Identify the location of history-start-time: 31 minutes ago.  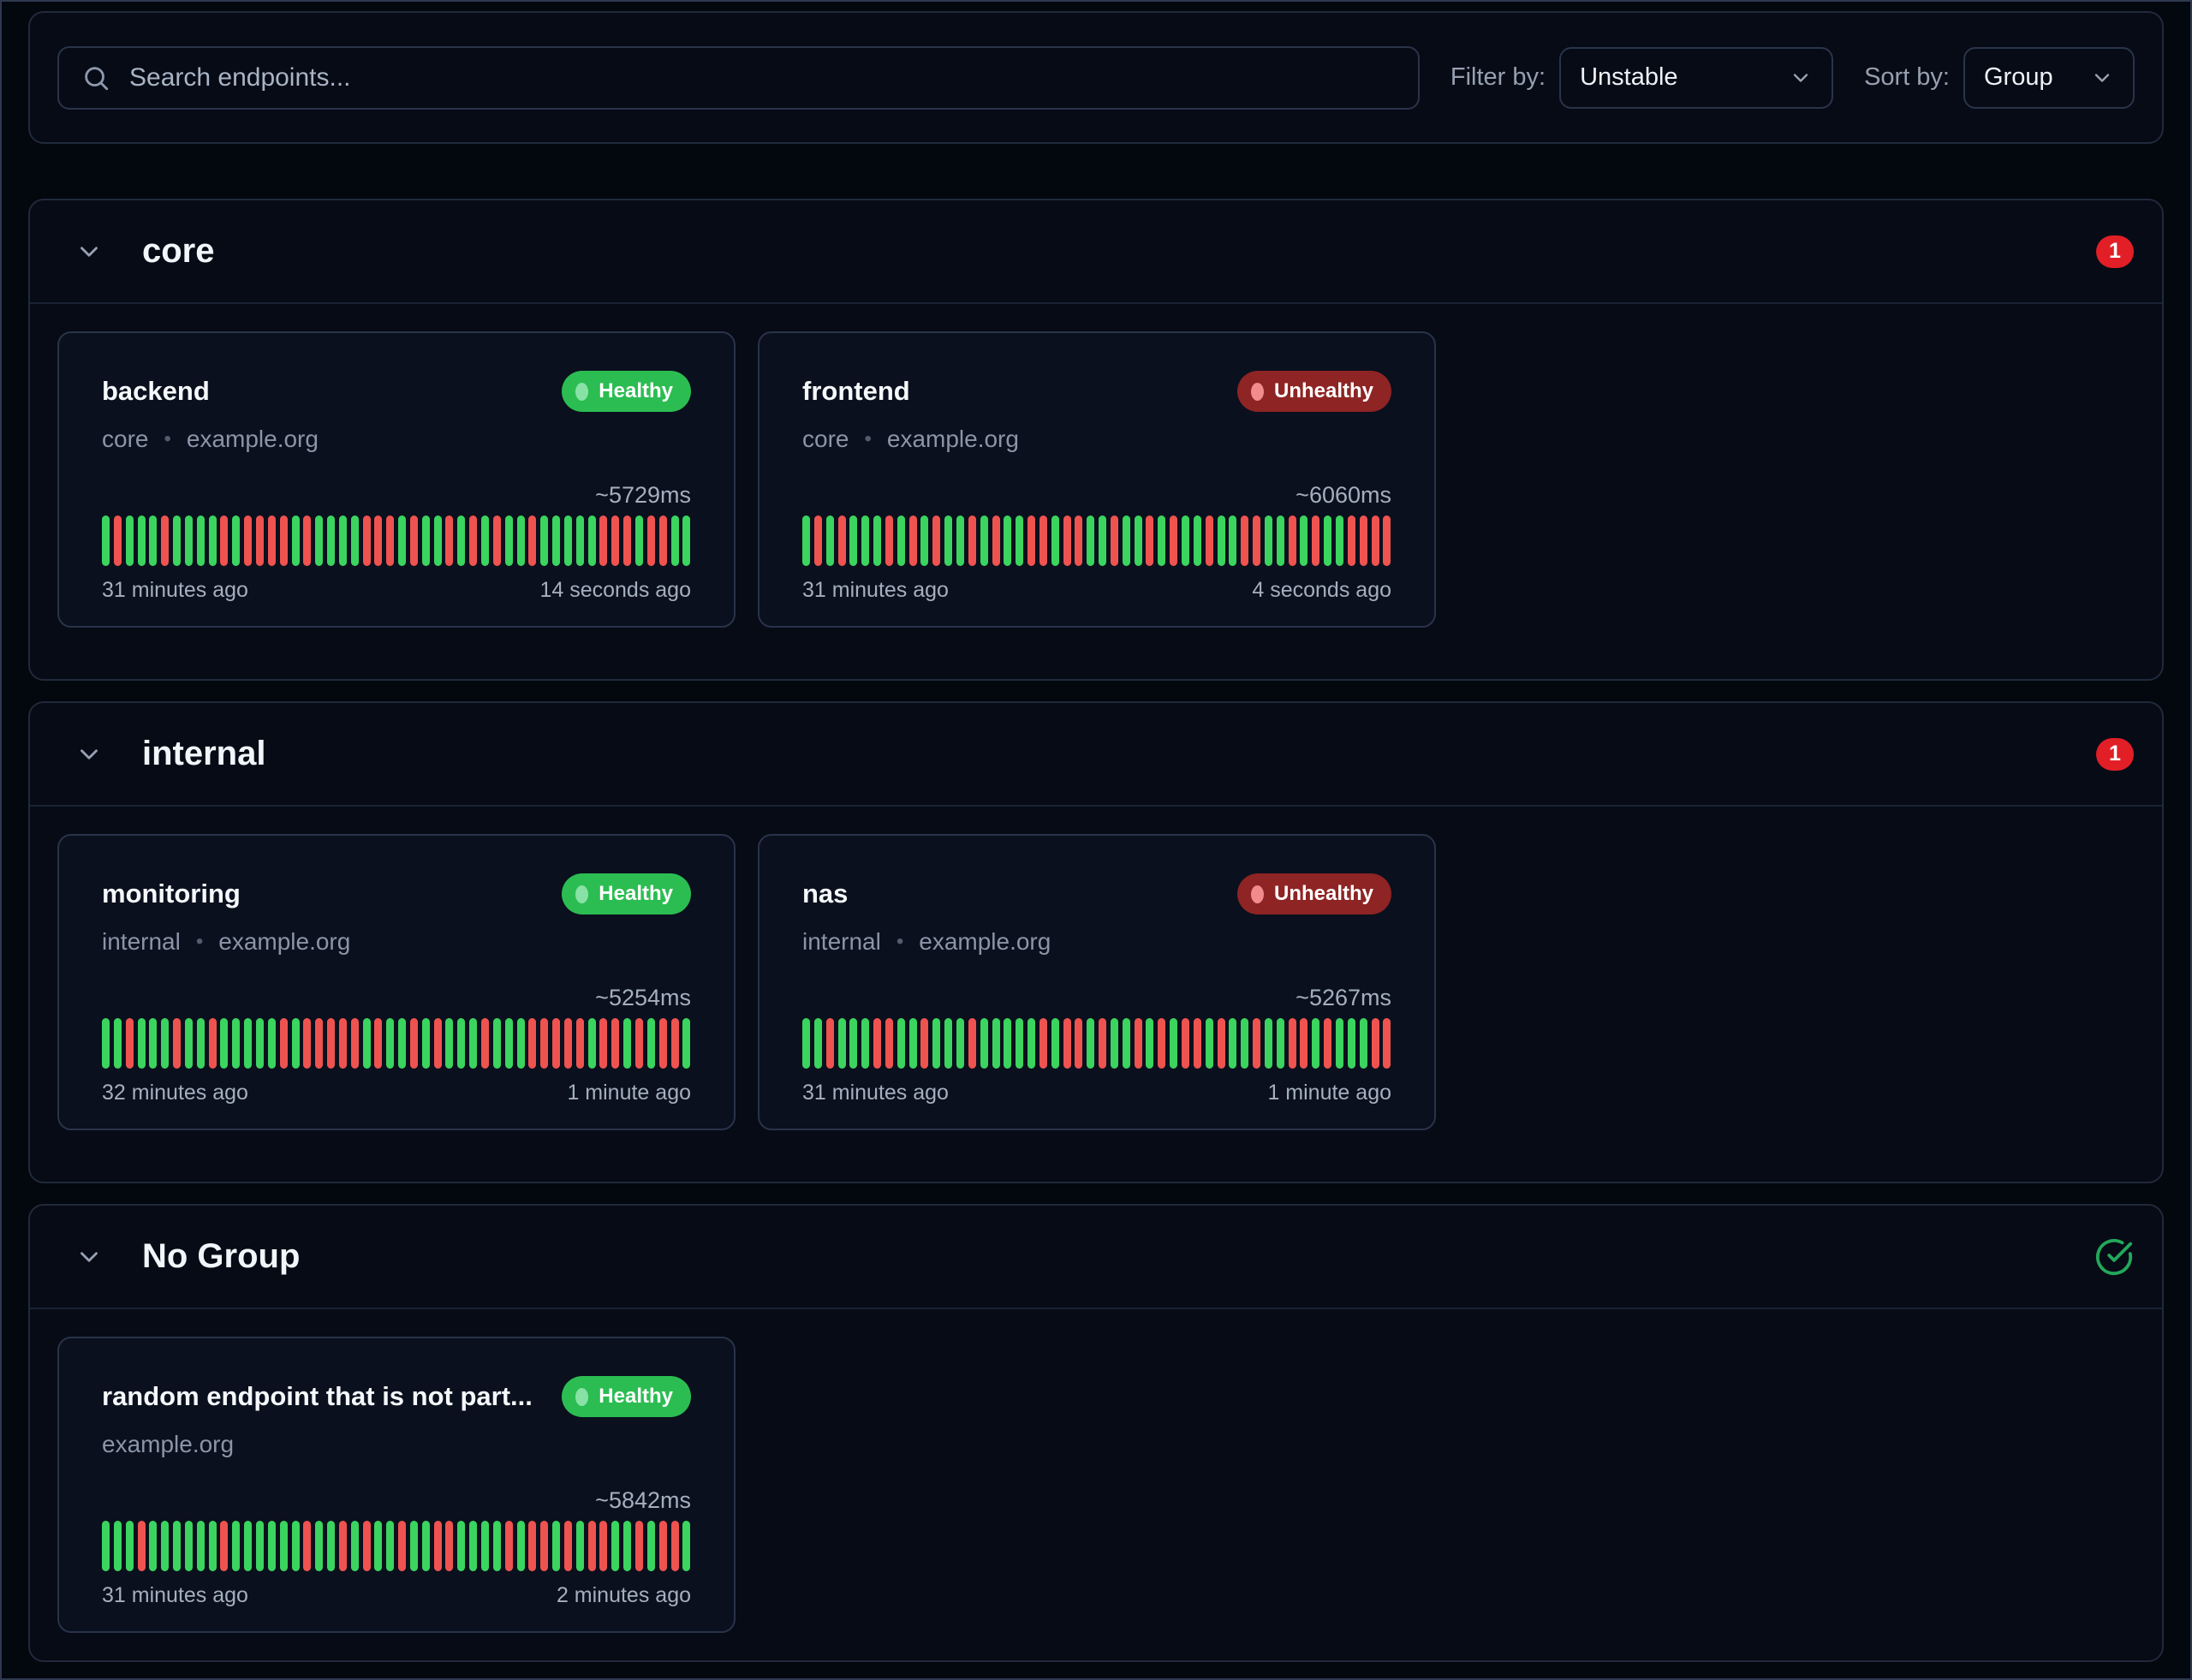
(875, 1093).